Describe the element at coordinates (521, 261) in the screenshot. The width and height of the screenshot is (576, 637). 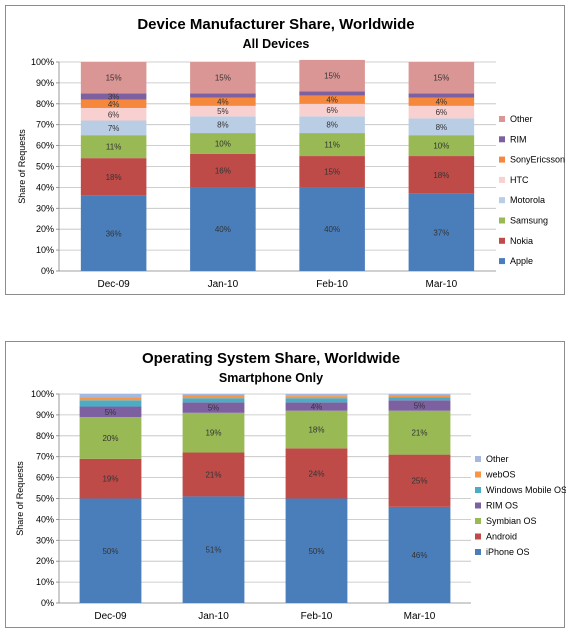
I see `legend-label-apple: Apple` at that location.